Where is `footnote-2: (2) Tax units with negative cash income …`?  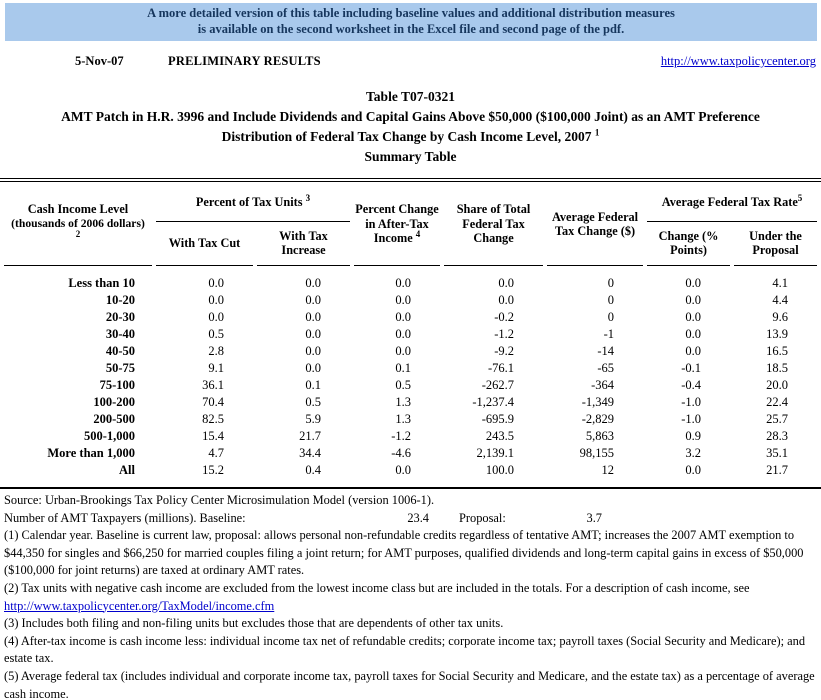 footnote-2: (2) Tax units with negative cash income … is located at coordinates (377, 587).